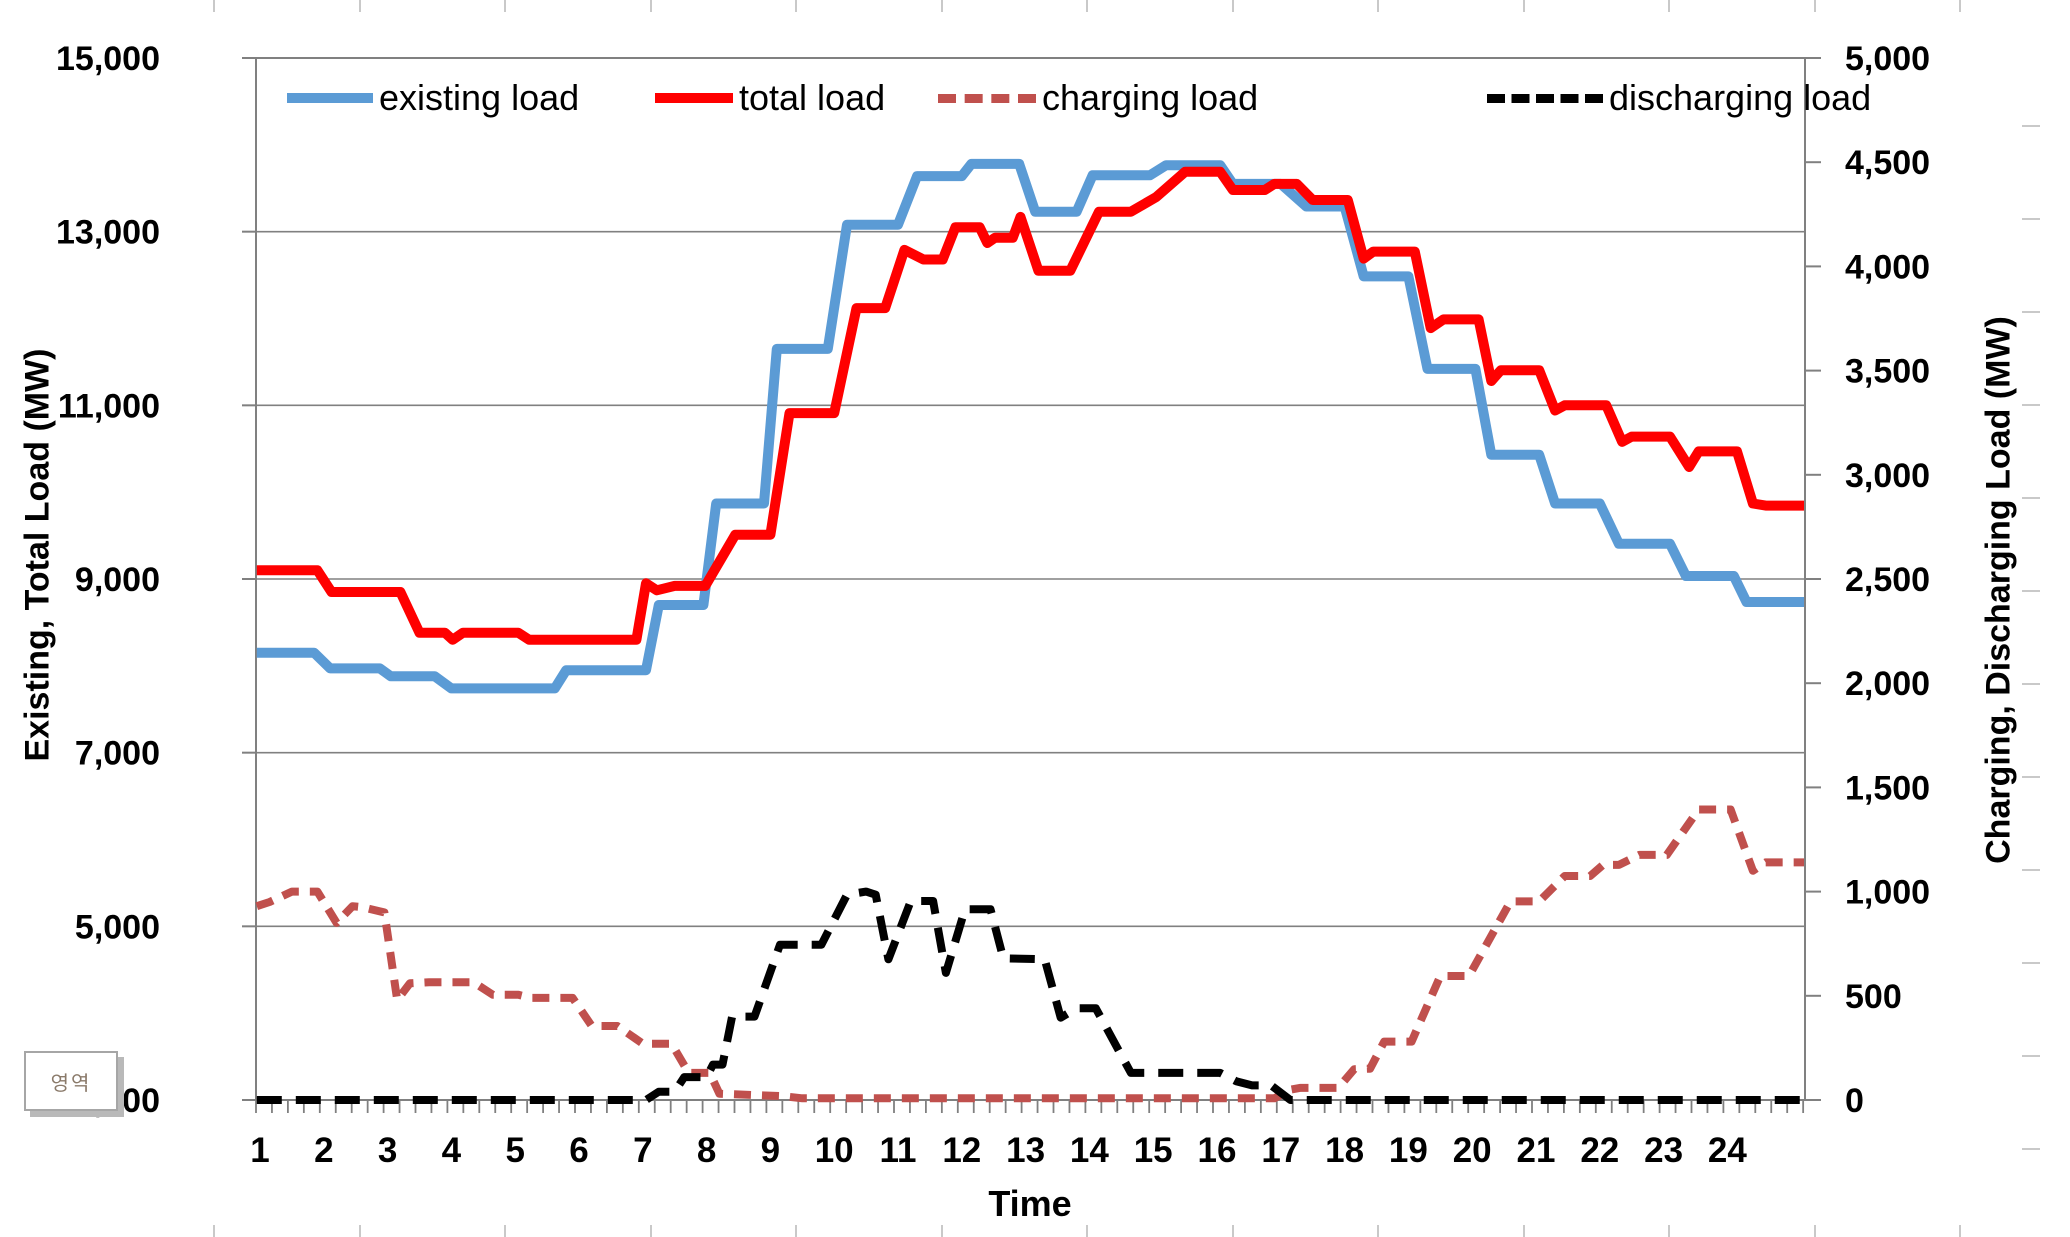 This screenshot has height=1237, width=2070. Describe the element at coordinates (71, 1083) in the screenshot. I see `area-text-box-label: 영역` at that location.